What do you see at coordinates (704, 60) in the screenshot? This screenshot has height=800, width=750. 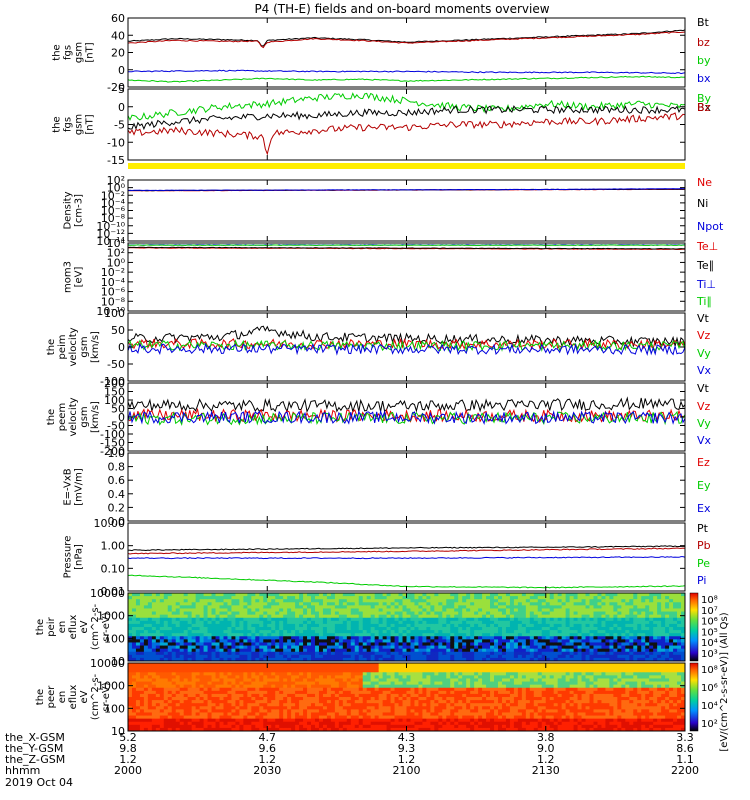 I see `legend-by: by` at bounding box center [704, 60].